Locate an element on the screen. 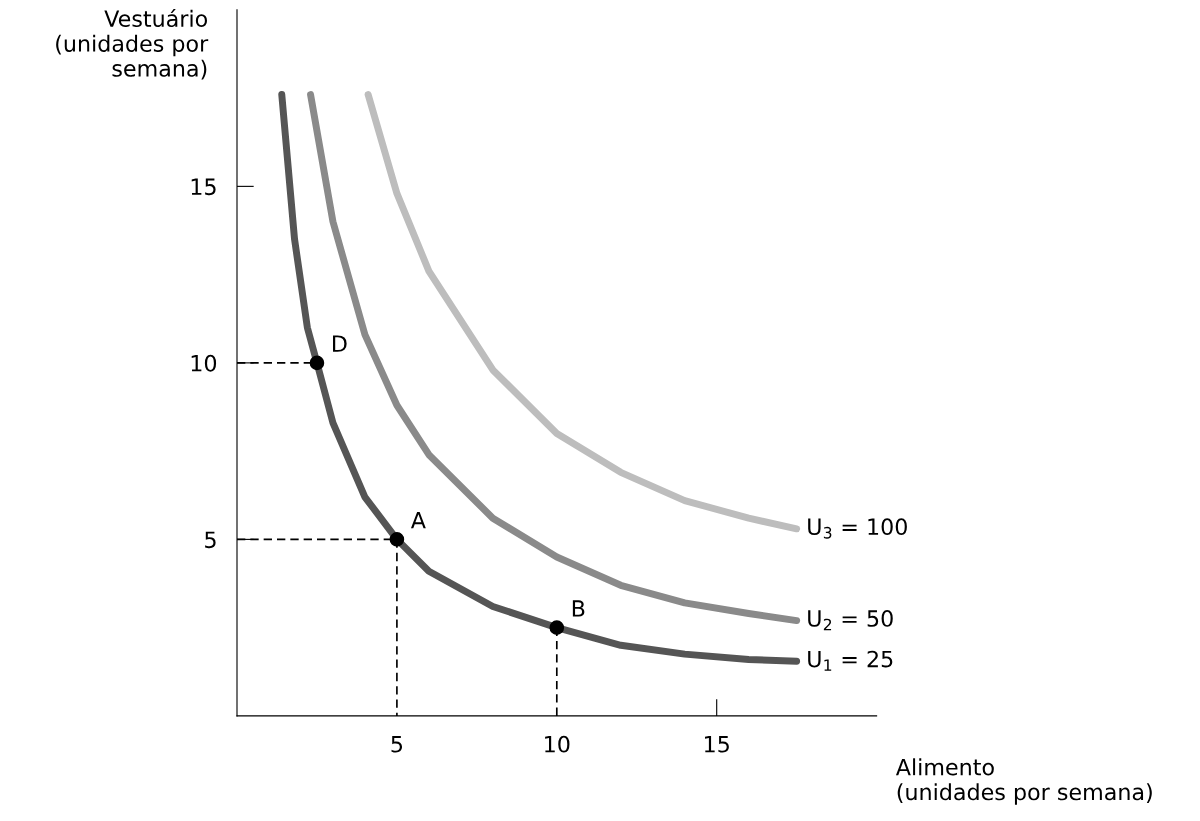 The height and width of the screenshot is (821, 1200). series-label: U$_{1}$ = 25 is located at coordinates (850, 660).